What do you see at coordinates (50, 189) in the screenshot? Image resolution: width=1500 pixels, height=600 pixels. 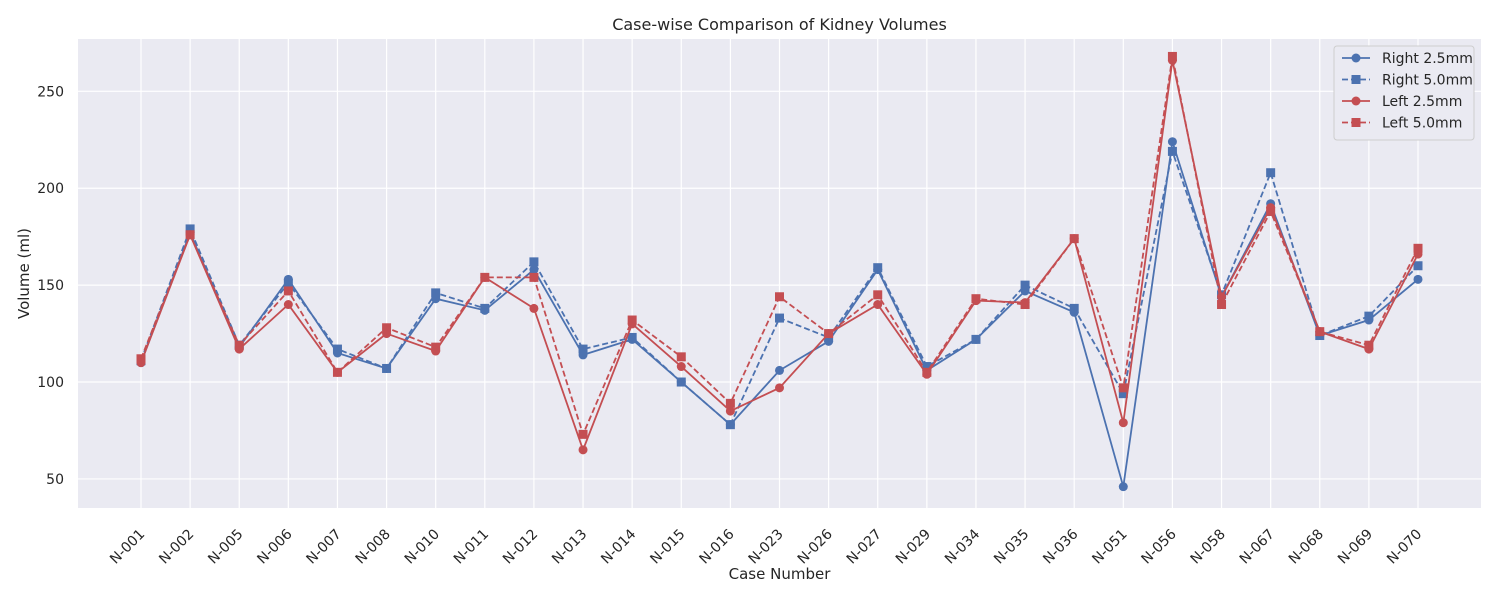 I see `y-tick-label: 200` at bounding box center [50, 189].